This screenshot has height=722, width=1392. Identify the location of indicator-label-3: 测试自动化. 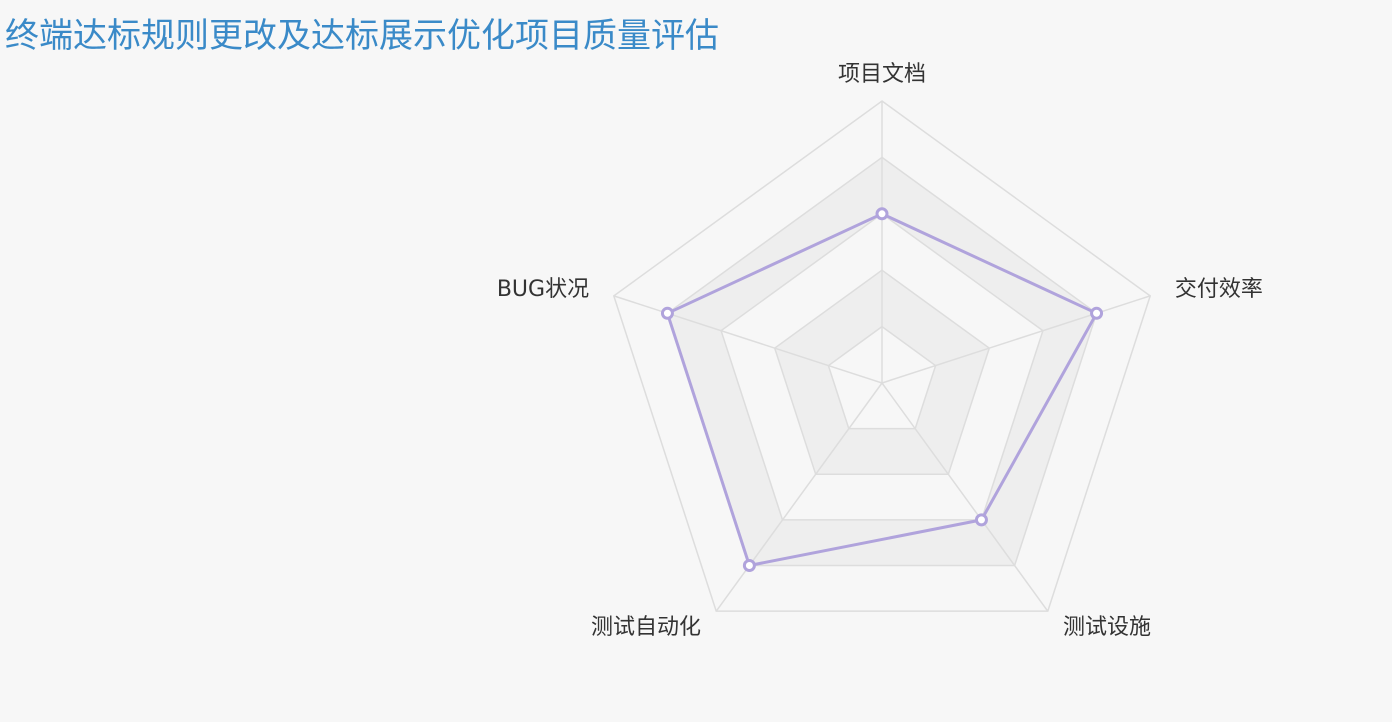
(646, 627).